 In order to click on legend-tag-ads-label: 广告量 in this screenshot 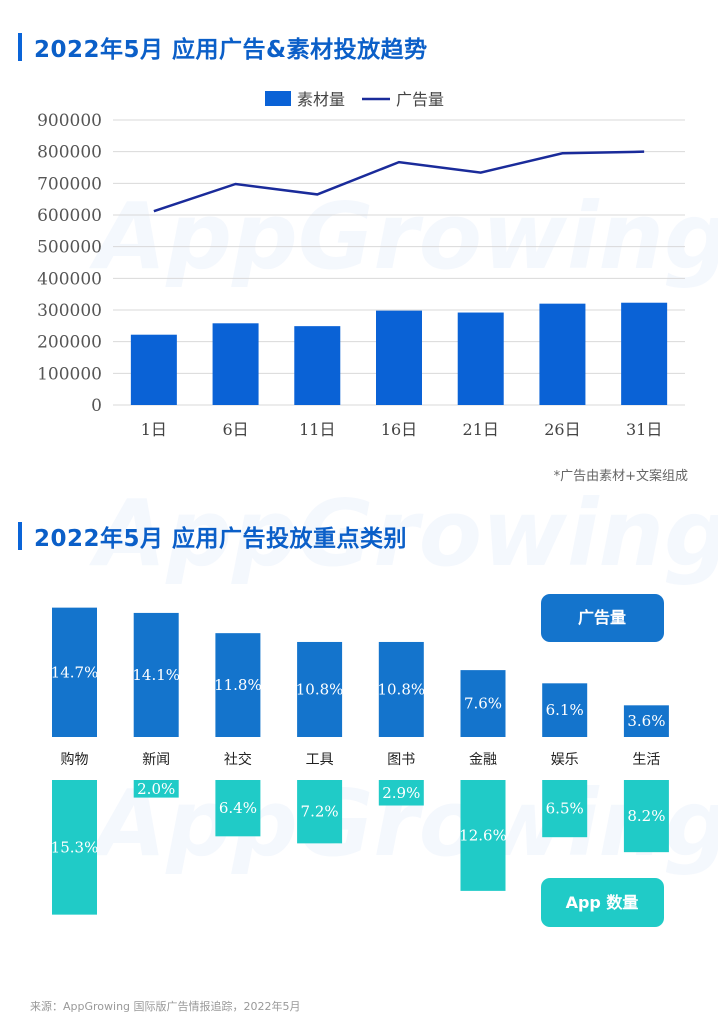, I will do `click(602, 617)`.